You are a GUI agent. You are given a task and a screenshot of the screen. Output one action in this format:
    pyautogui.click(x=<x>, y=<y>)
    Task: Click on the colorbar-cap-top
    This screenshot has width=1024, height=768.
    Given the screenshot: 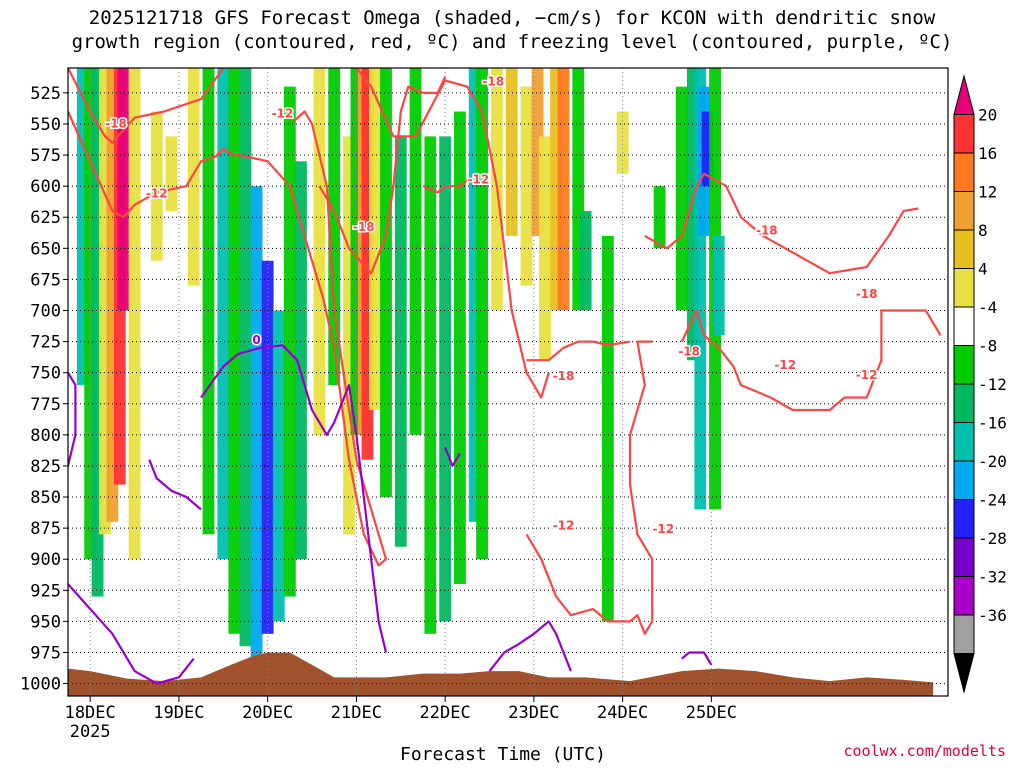 What is the action you would take?
    pyautogui.click(x=964, y=94)
    